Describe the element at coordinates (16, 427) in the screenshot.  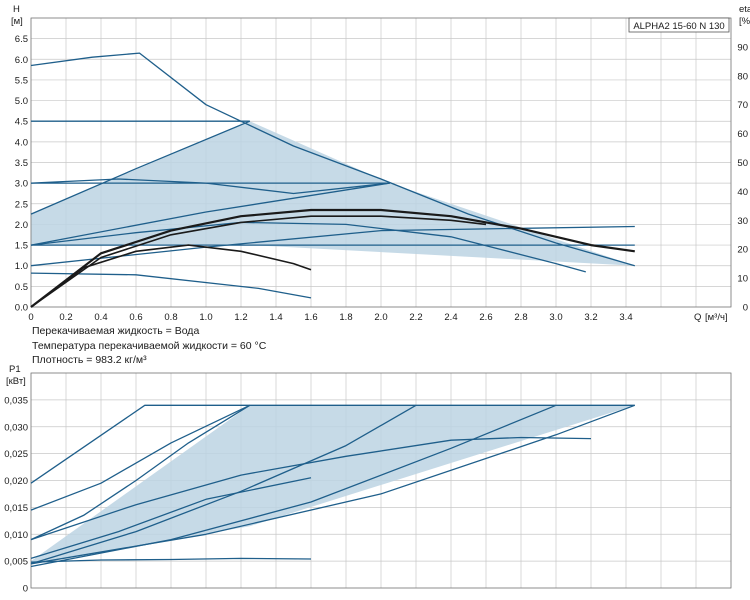
I see `y-tick-label: 0,030` at that location.